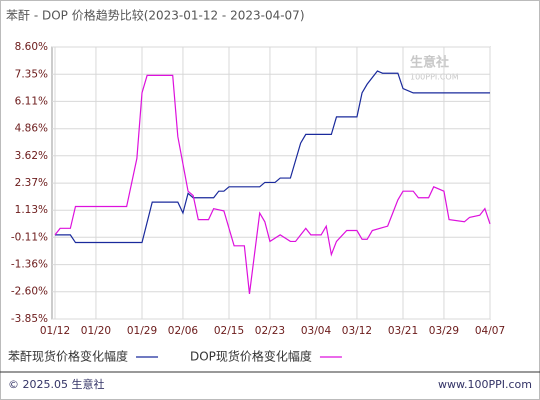 The height and width of the screenshot is (400, 540). Describe the element at coordinates (31, 156) in the screenshot. I see `y-tick-label: 3.62%` at that location.